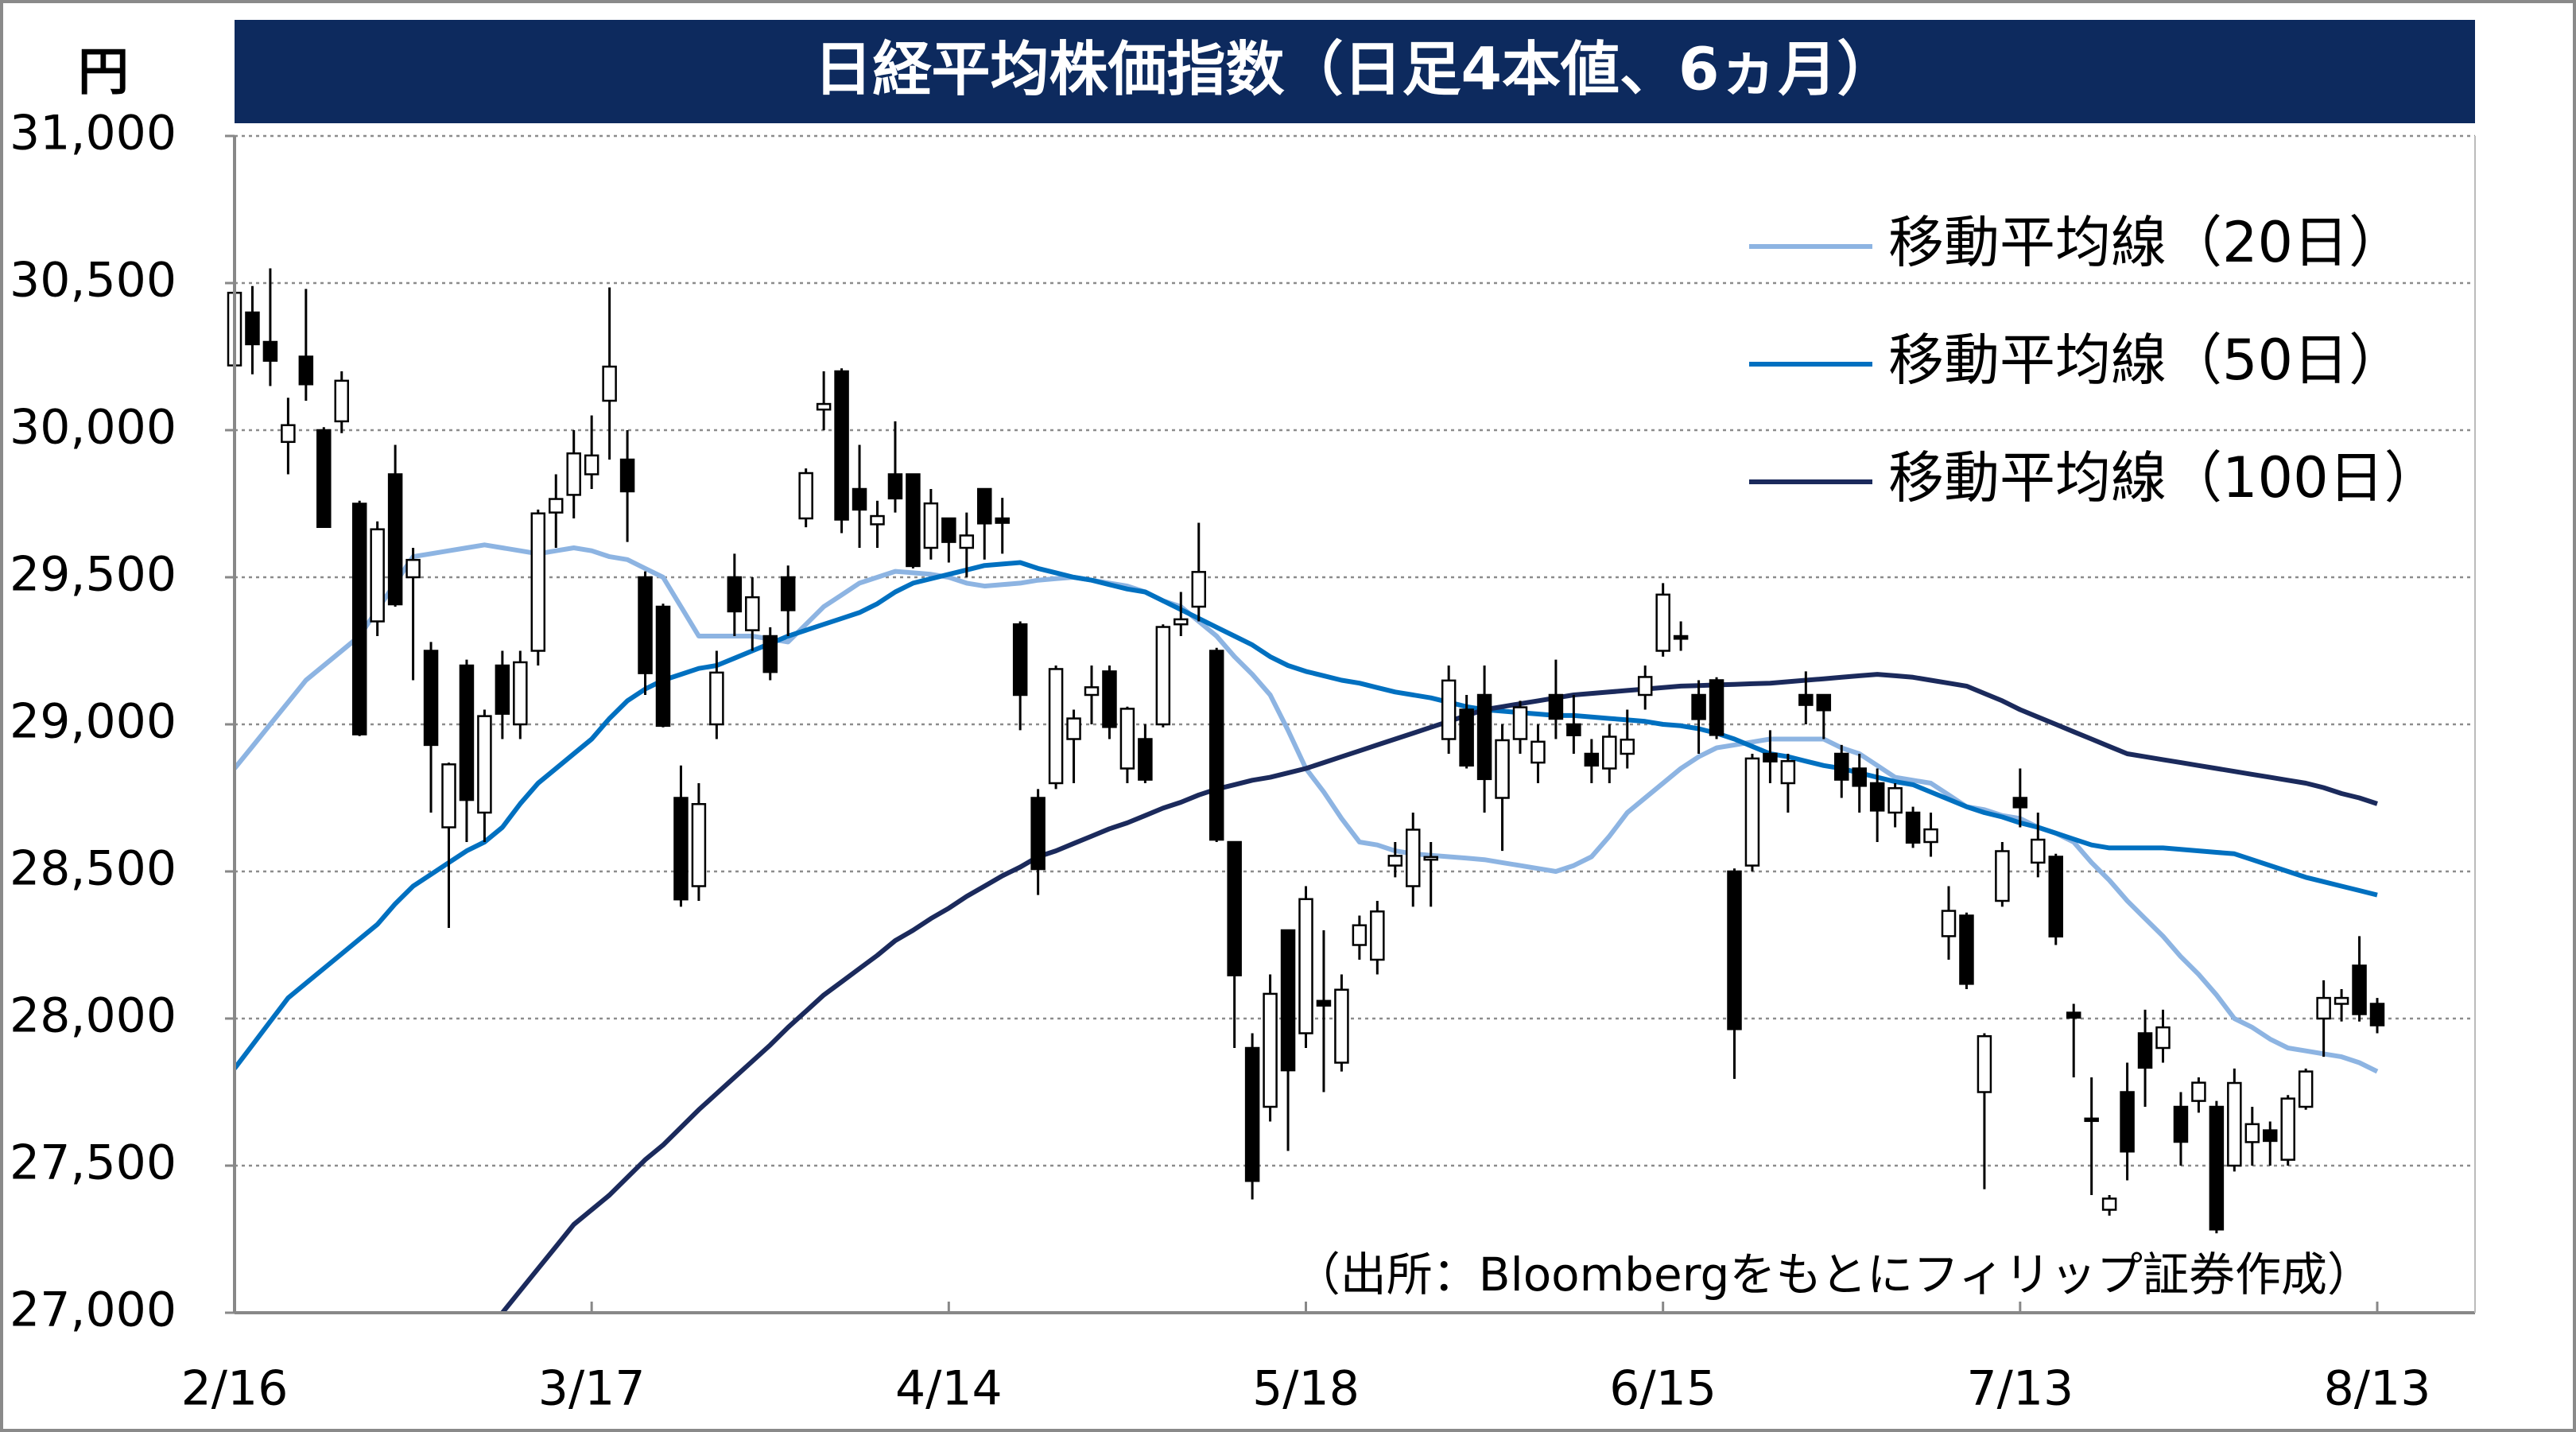 Image resolution: width=2576 pixels, height=1432 pixels. I want to click on x-tick-label: 5/18, so click(1306, 1389).